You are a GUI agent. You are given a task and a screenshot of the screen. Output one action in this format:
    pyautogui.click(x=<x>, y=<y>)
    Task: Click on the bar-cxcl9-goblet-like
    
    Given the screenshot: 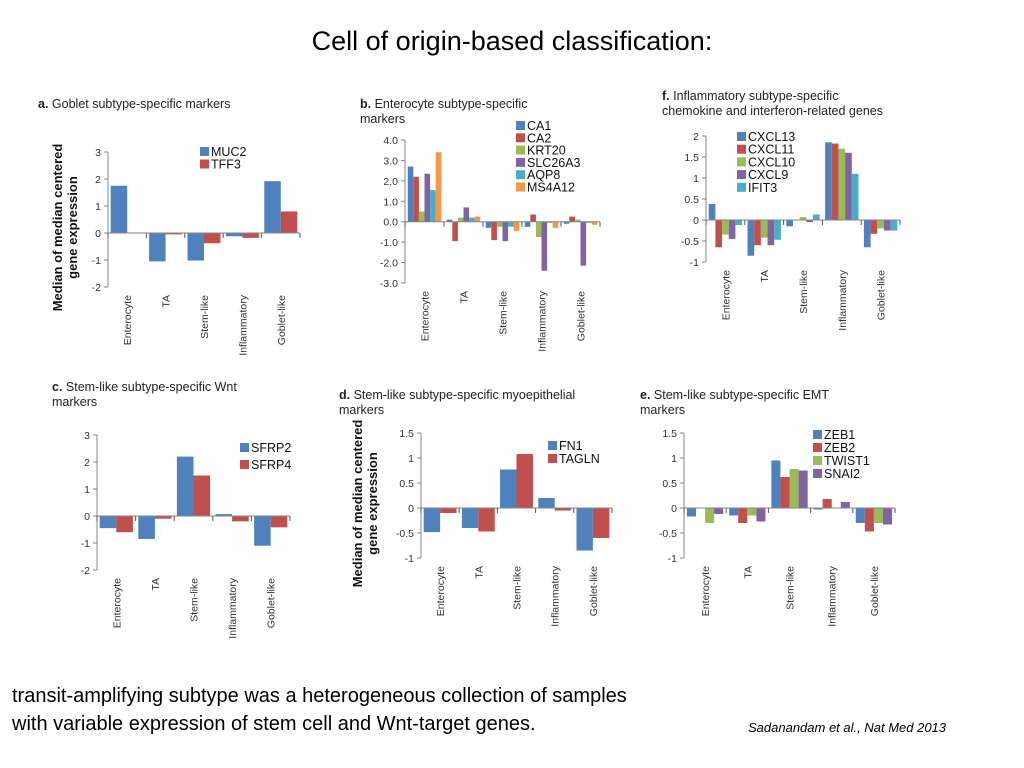 What is the action you would take?
    pyautogui.click(x=887, y=225)
    